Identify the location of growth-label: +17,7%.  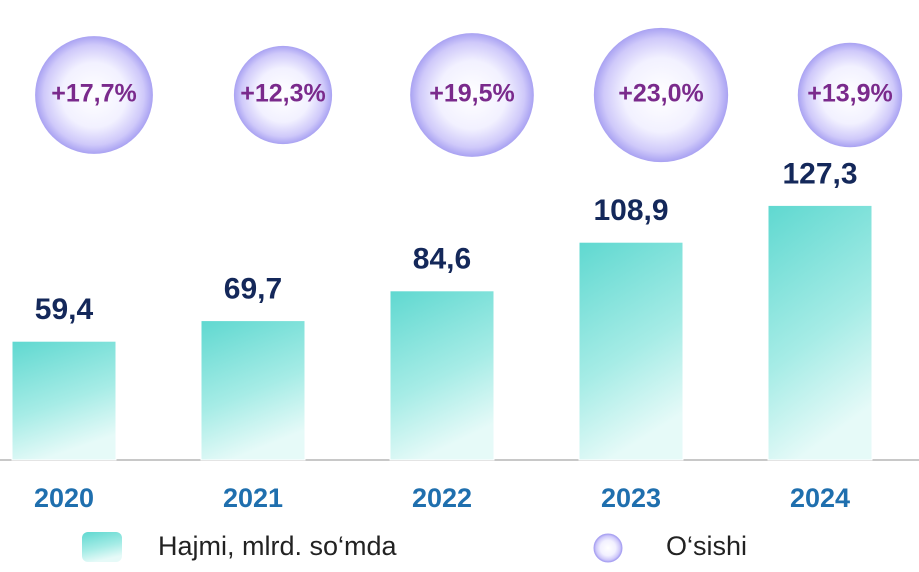
(94, 94).